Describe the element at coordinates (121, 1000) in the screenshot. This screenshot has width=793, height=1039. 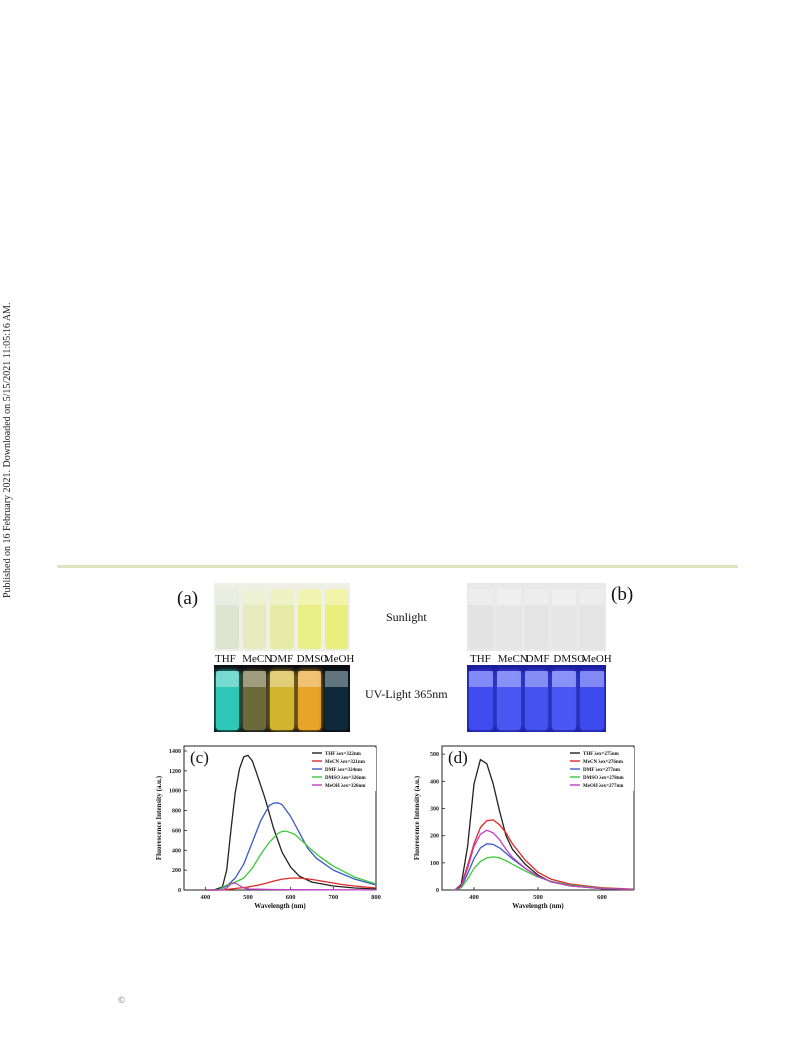
I see `copyright-symbol: ©` at that location.